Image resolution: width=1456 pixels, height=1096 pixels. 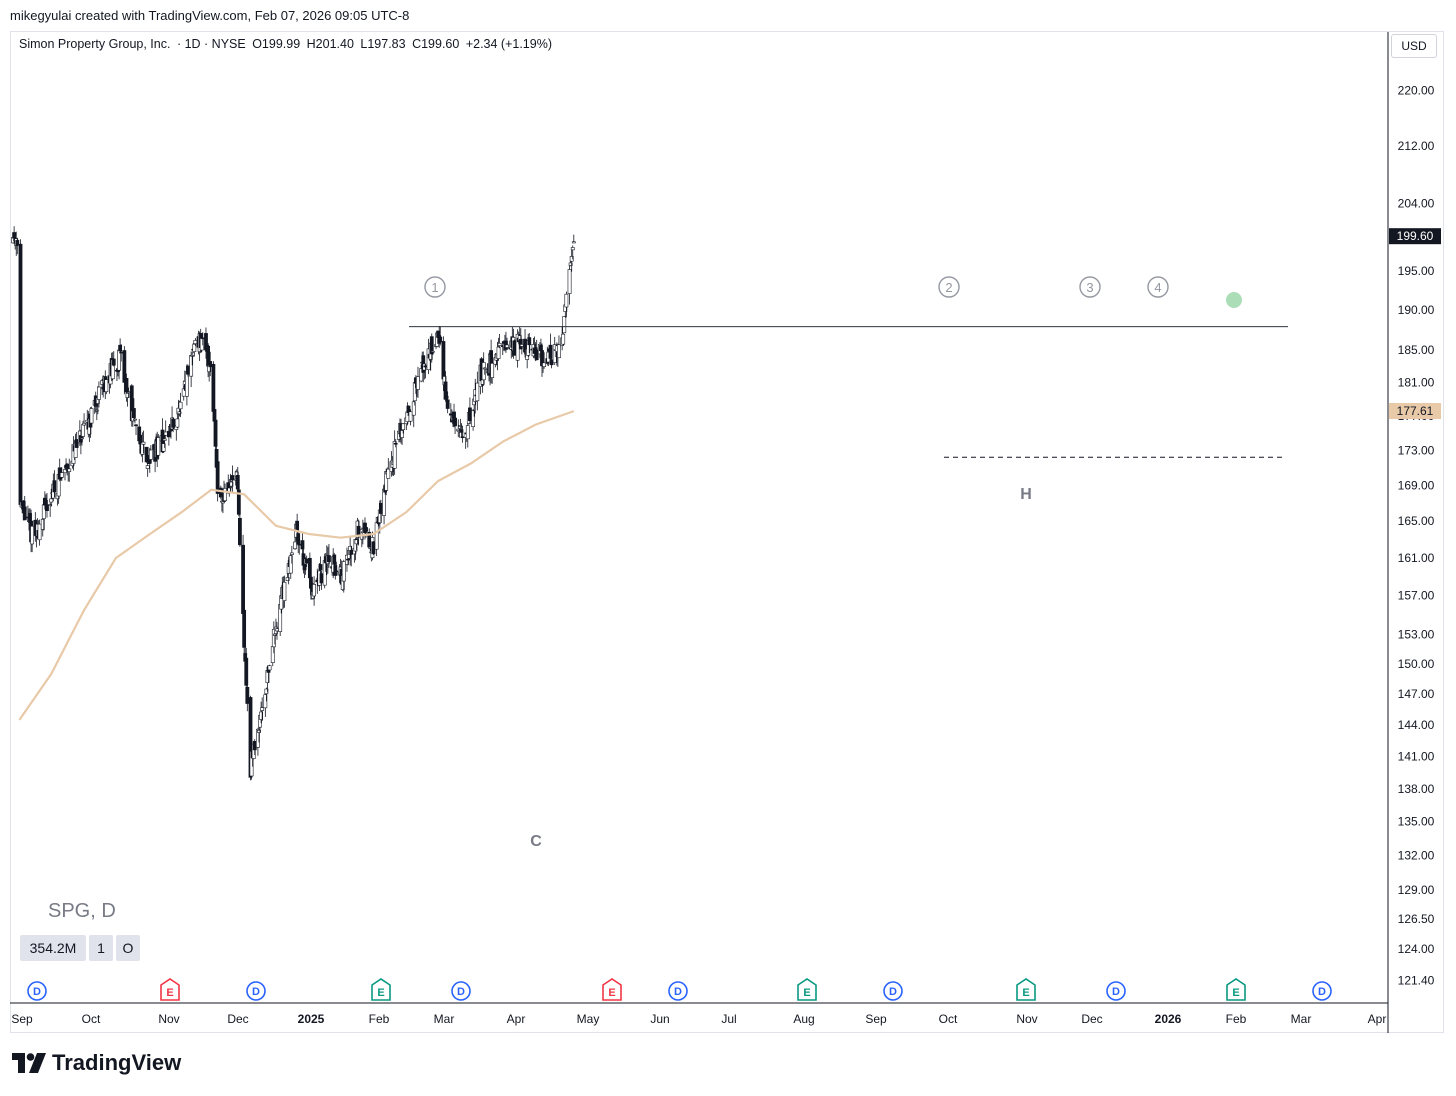 I want to click on price-tick-label: 181.00, so click(x=1416, y=383).